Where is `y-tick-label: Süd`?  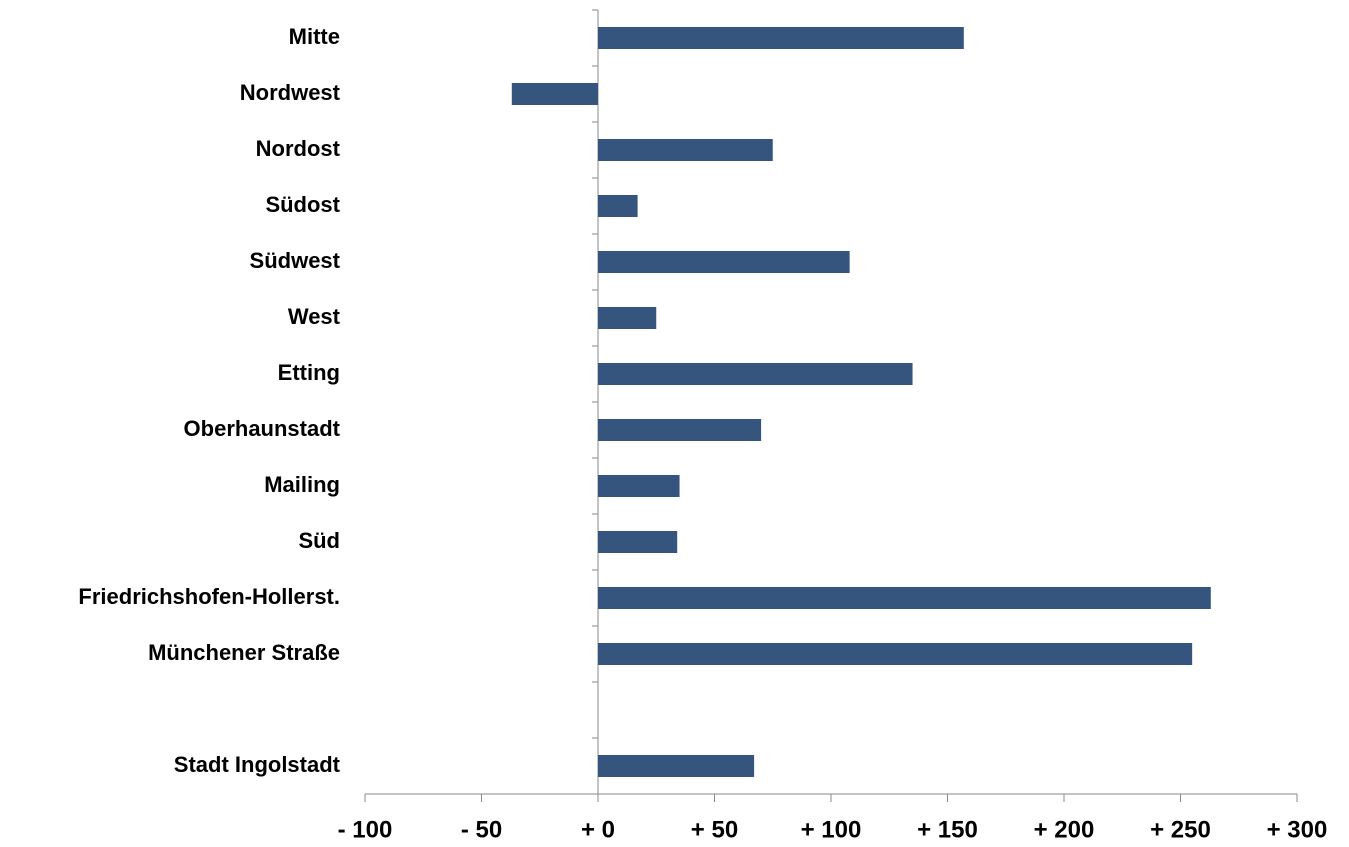 y-tick-label: Süd is located at coordinates (319, 540).